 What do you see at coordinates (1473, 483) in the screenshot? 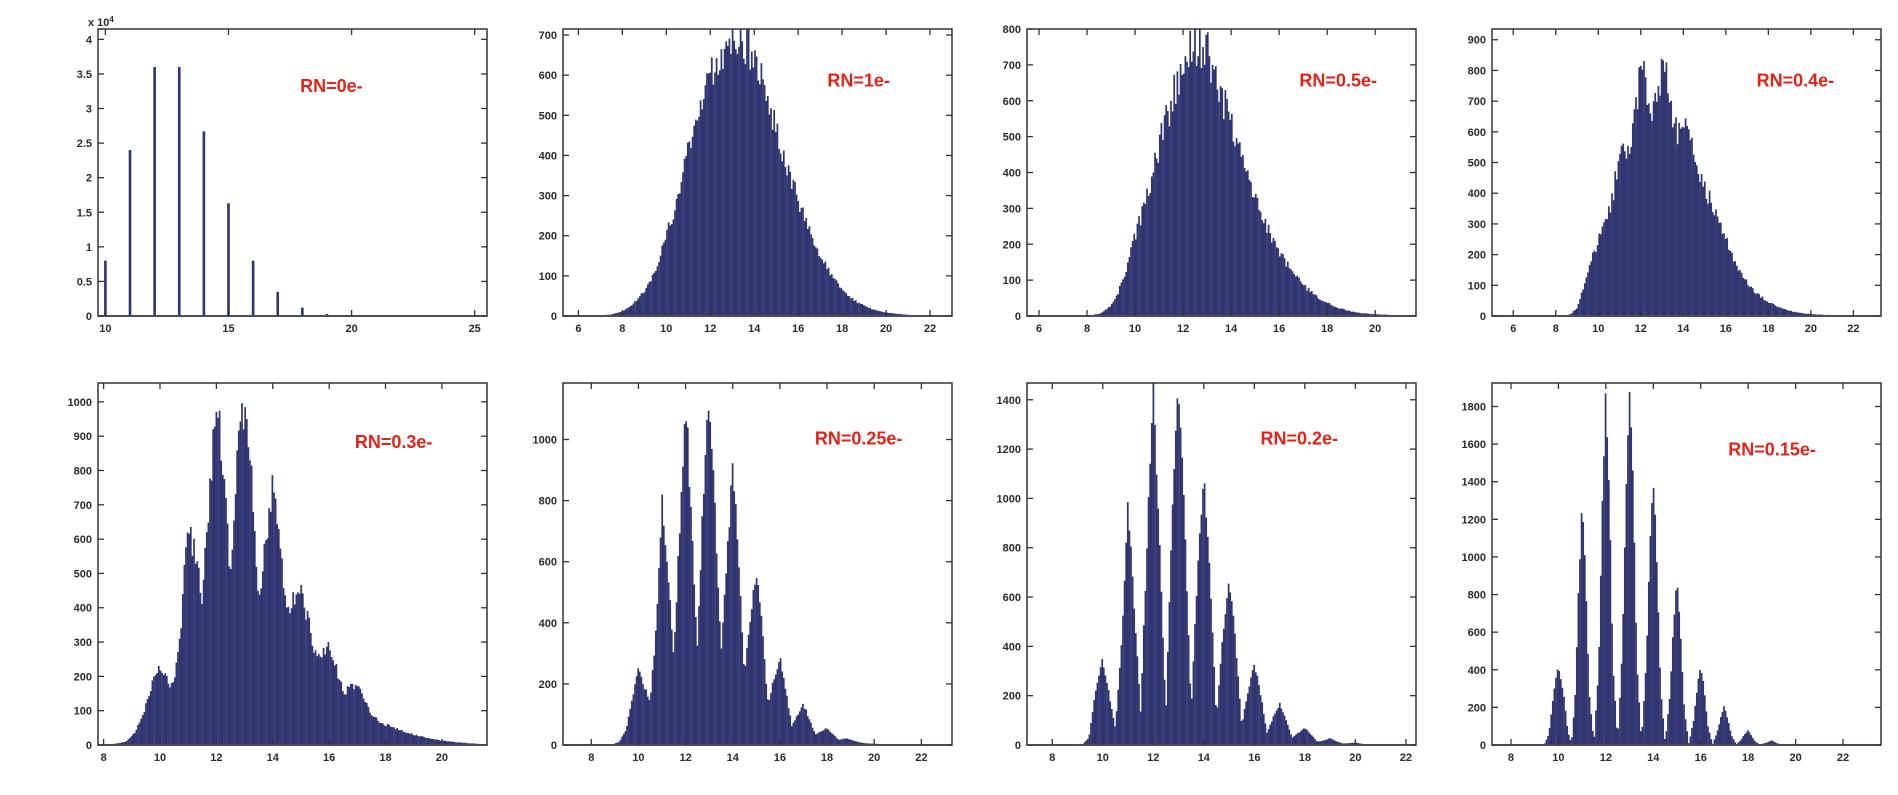
I see `svg-text: 1400` at bounding box center [1473, 483].